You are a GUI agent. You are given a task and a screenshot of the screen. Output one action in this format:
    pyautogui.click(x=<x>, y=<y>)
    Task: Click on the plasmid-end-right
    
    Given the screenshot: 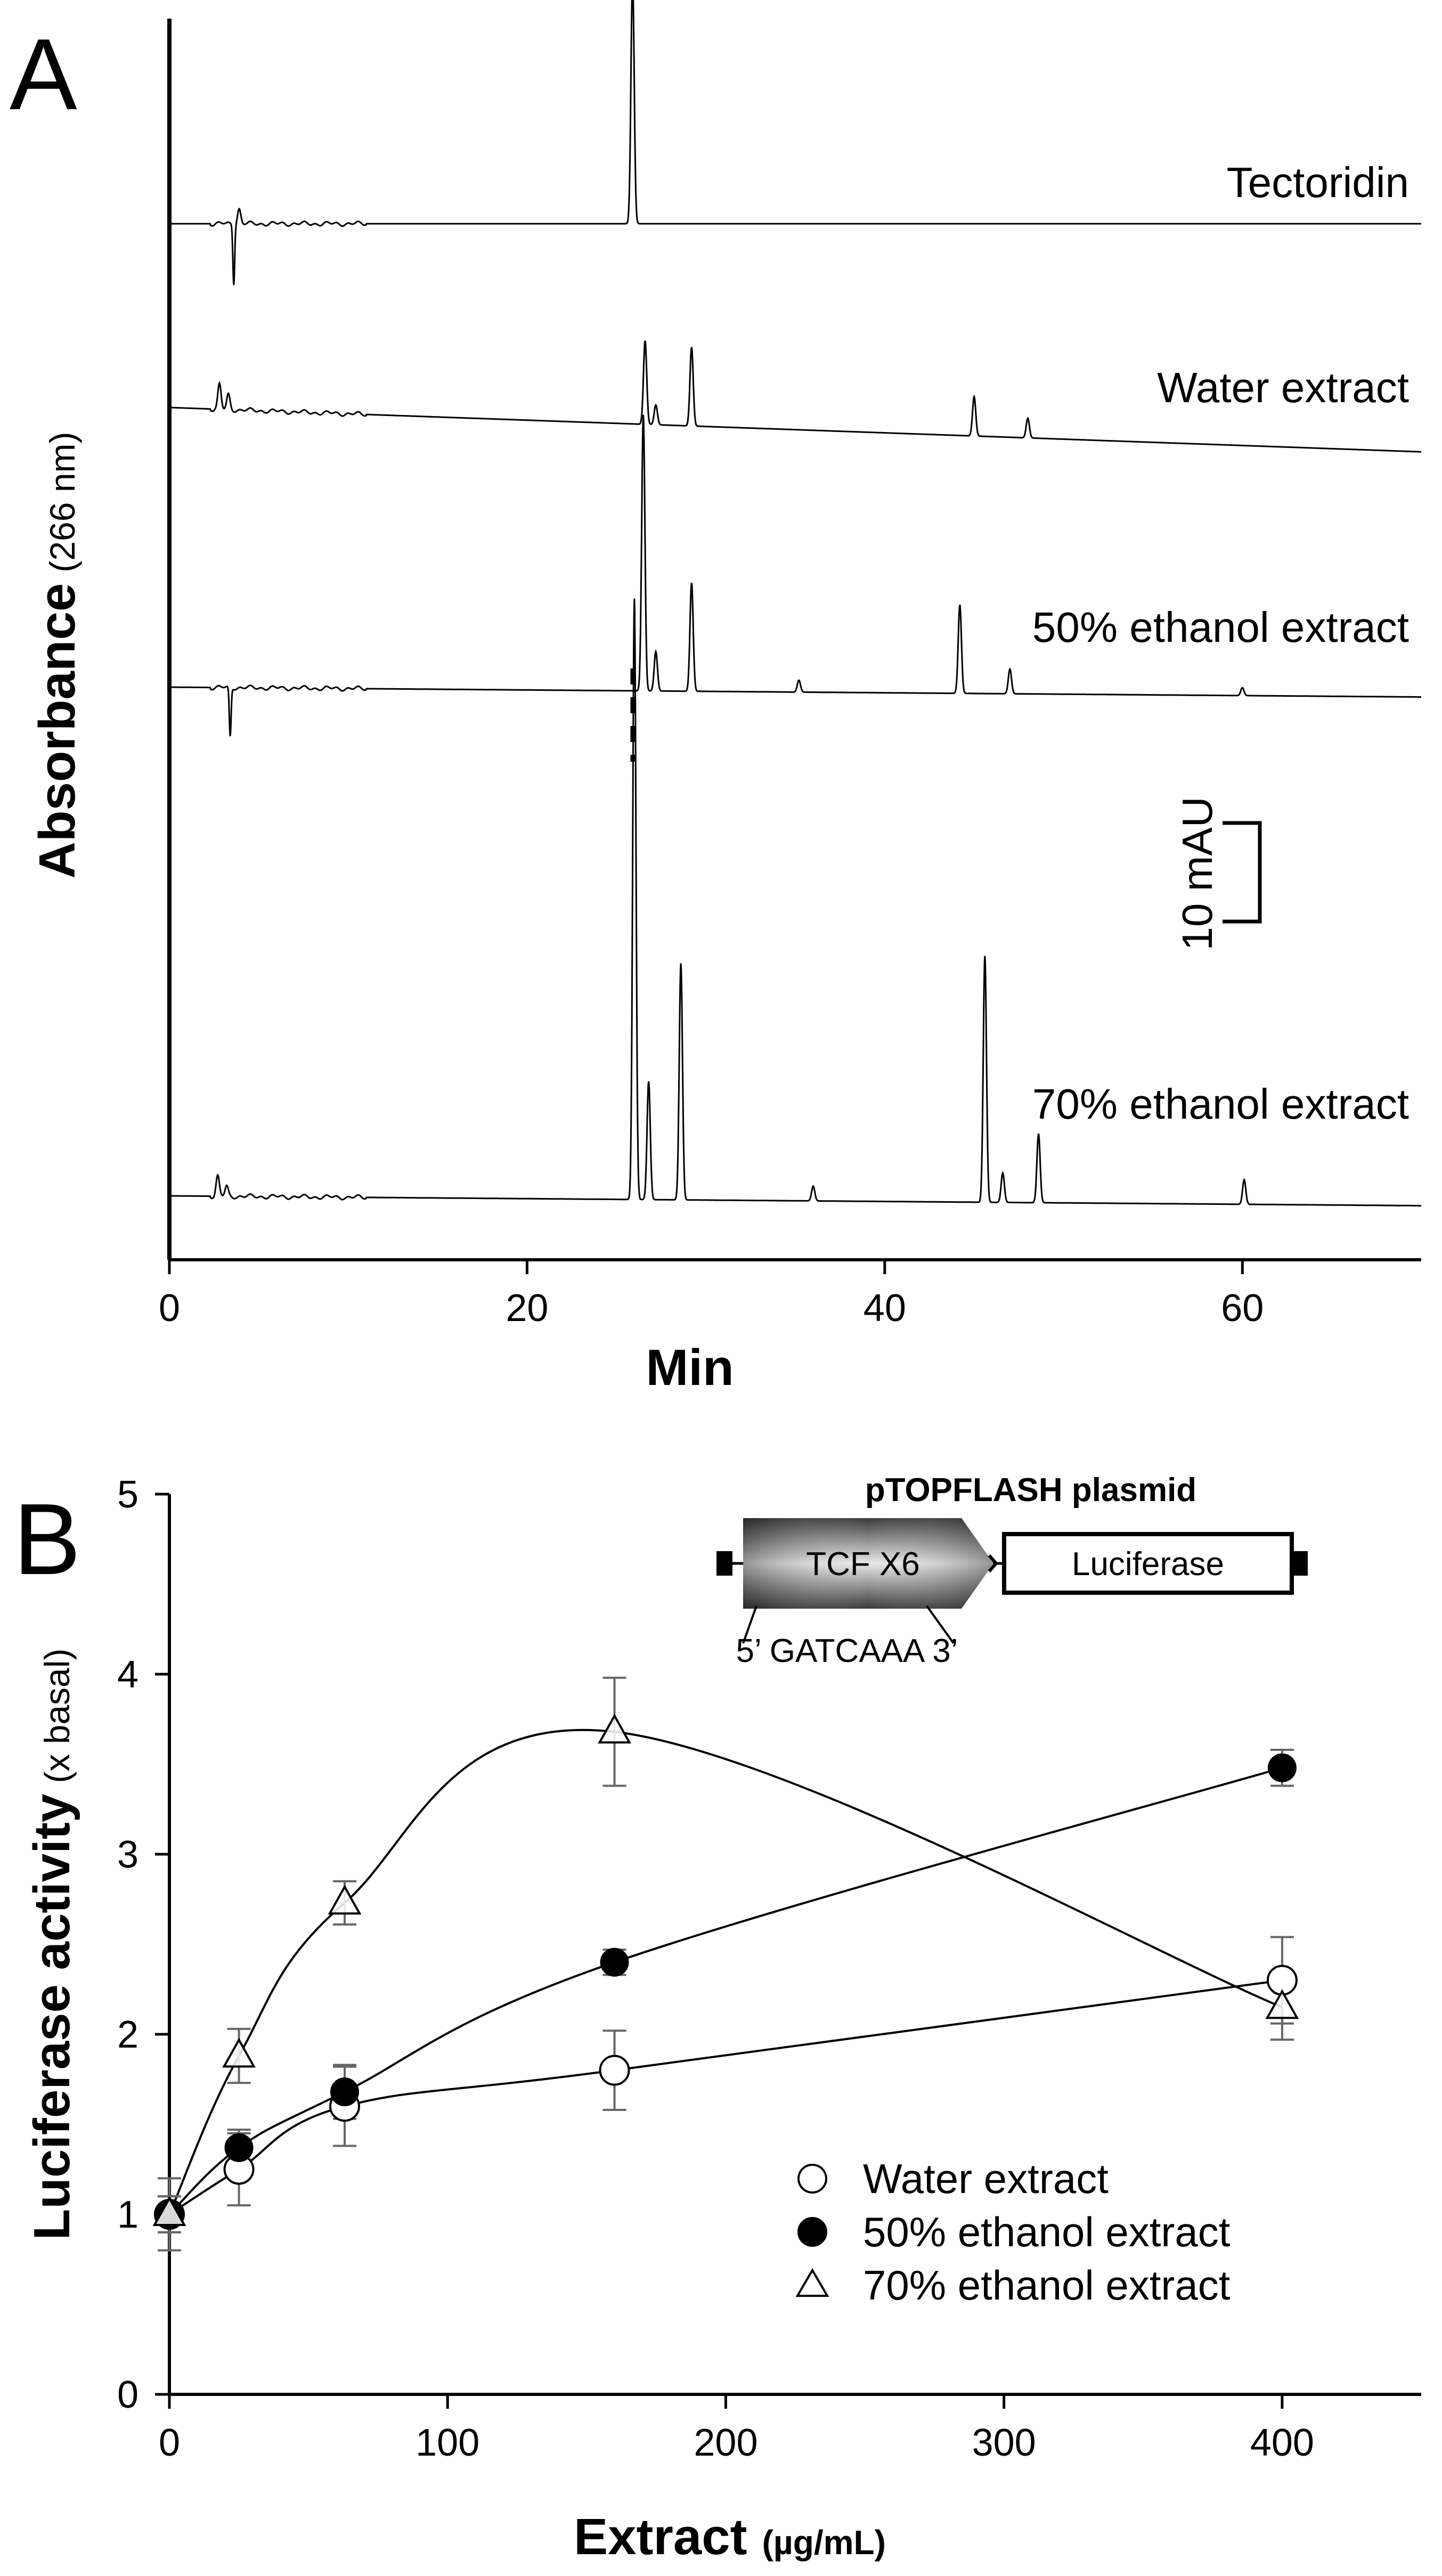 What is the action you would take?
    pyautogui.click(x=1300, y=1563)
    